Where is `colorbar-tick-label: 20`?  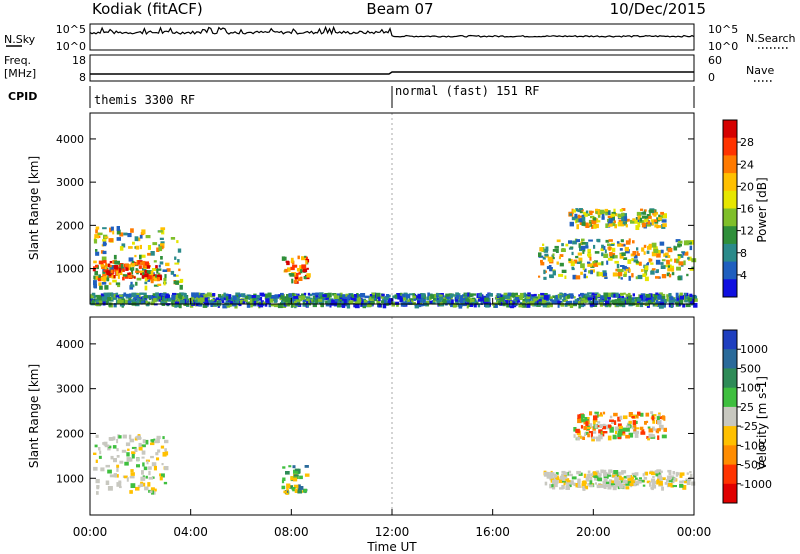 colorbar-tick-label: 20 is located at coordinates (747, 186).